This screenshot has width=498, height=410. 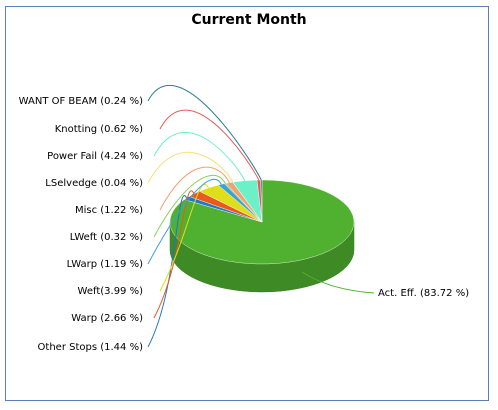 I want to click on data-label-warp: Warp (2.66 %), so click(x=107, y=318).